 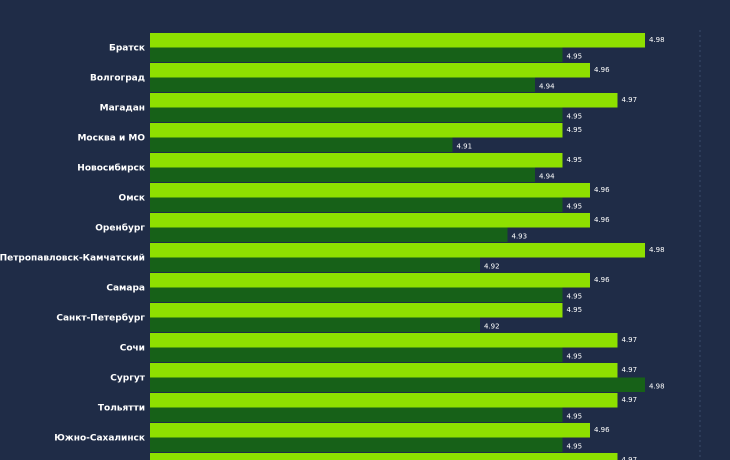 I want to click on category-label: Петропавловск-Камчатский, so click(x=72, y=259).